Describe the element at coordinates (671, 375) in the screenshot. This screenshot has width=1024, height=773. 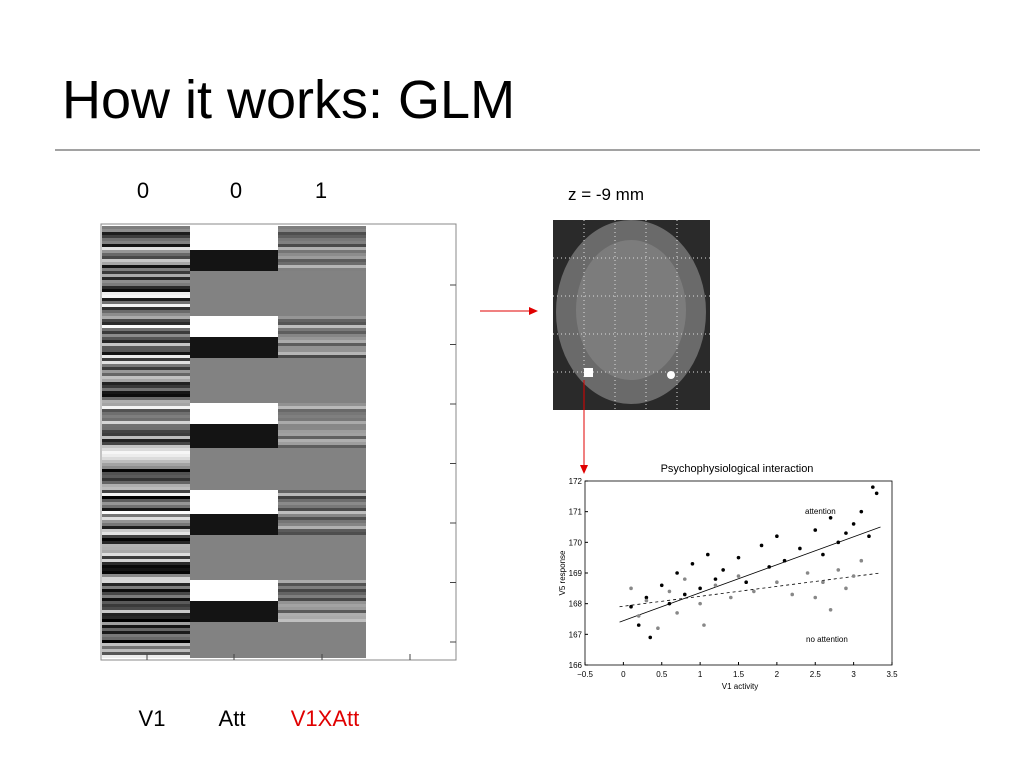
I see `activation-blob` at that location.